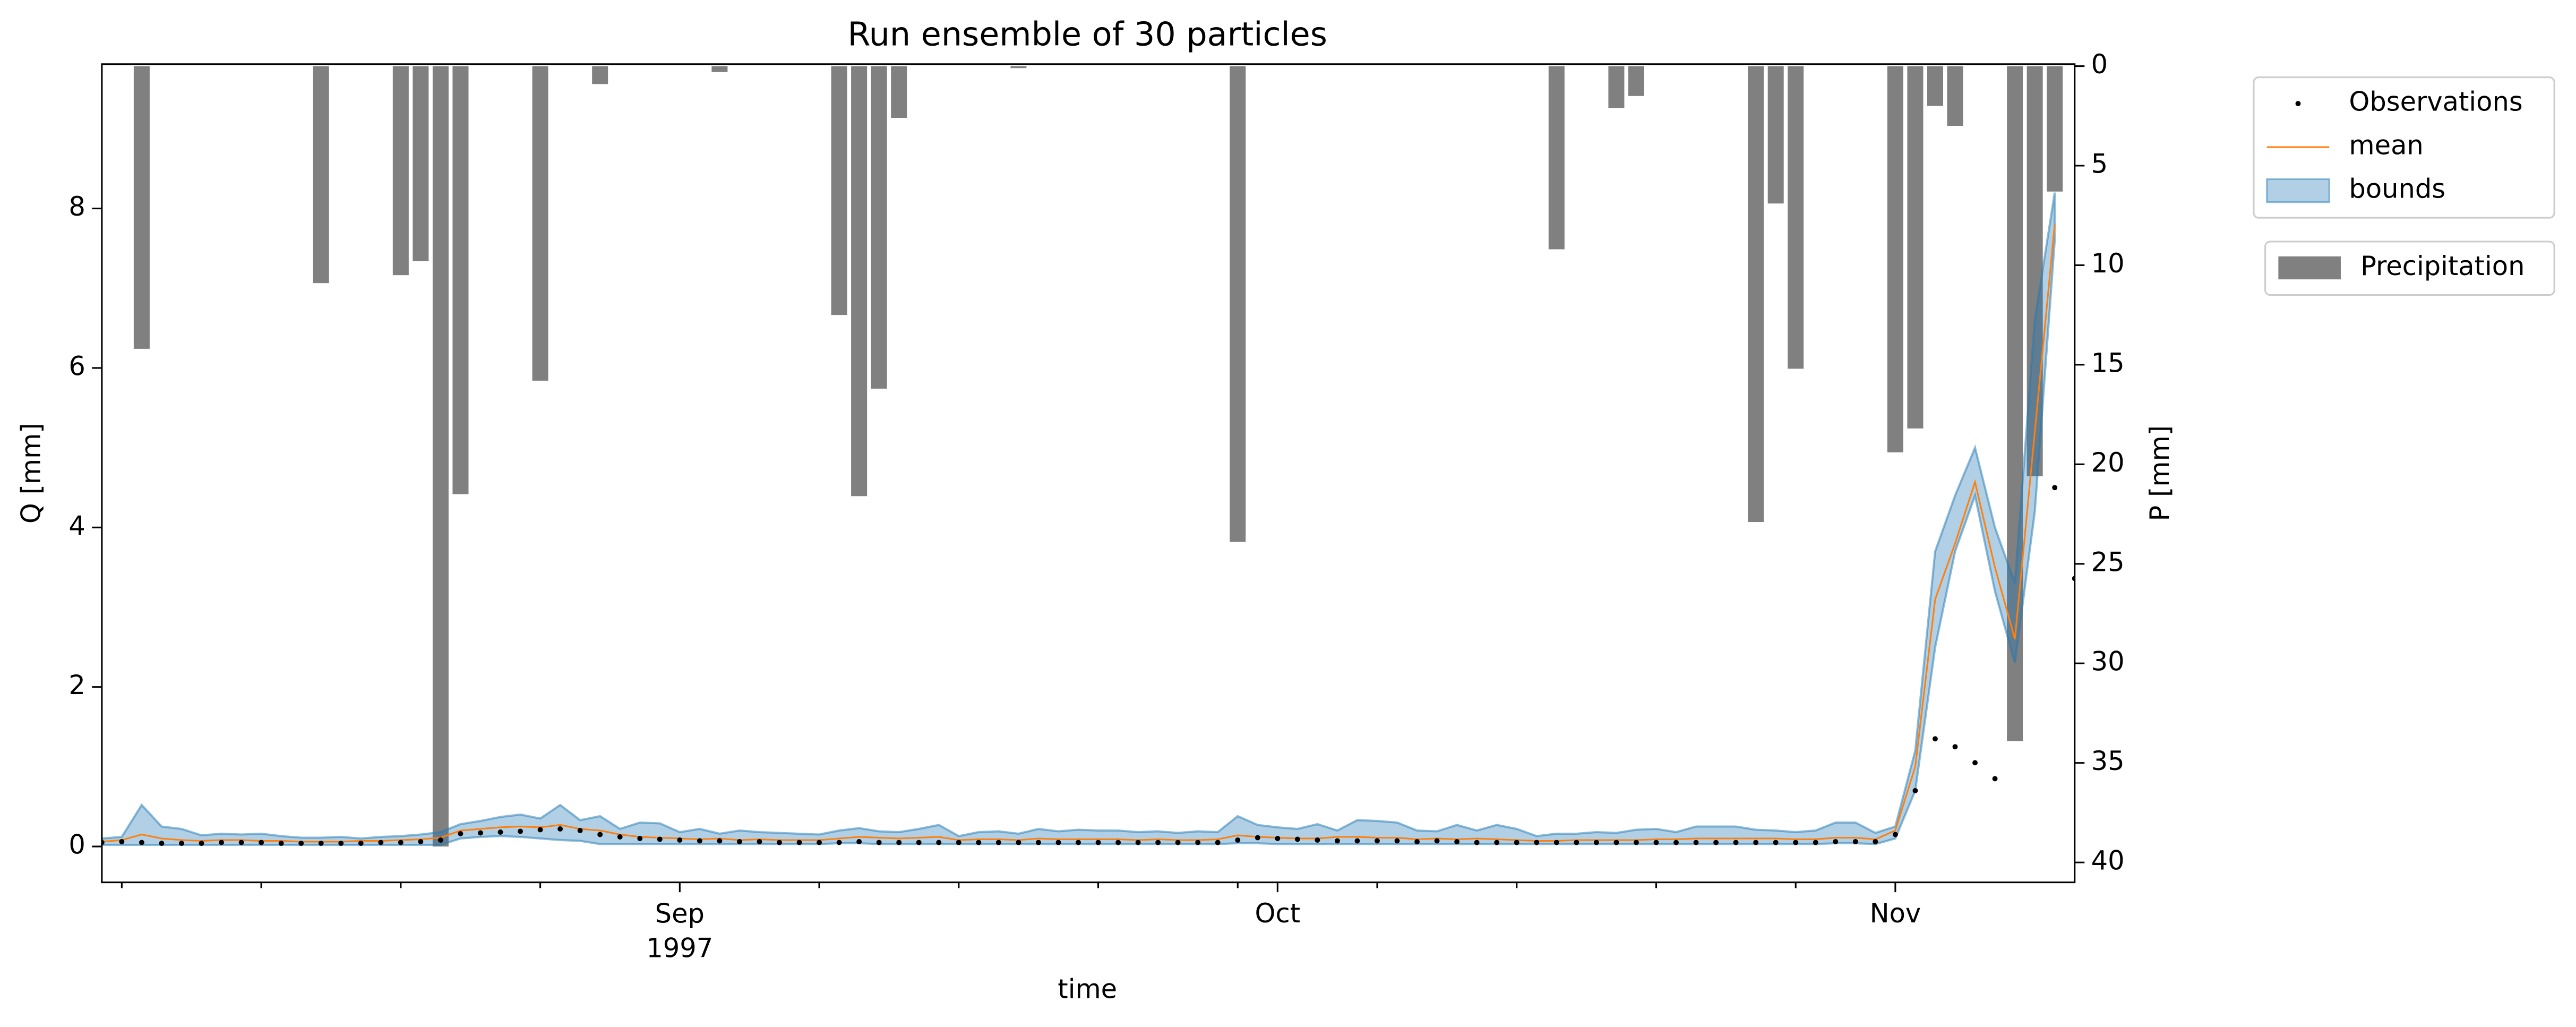 Image resolution: width=2576 pixels, height=1027 pixels. Describe the element at coordinates (679, 931) in the screenshot. I see `x-tick-label: Sep 1997` at that location.